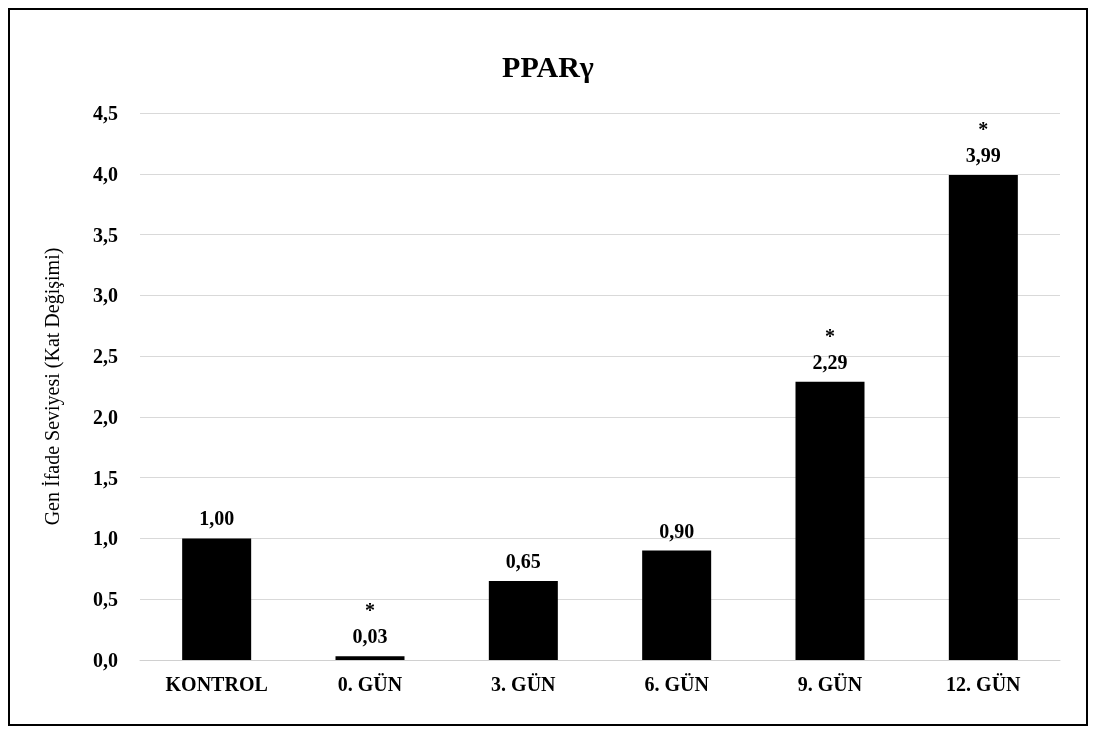 The width and height of the screenshot is (1096, 734). What do you see at coordinates (983, 154) in the screenshot?
I see `data-label: 3,99` at bounding box center [983, 154].